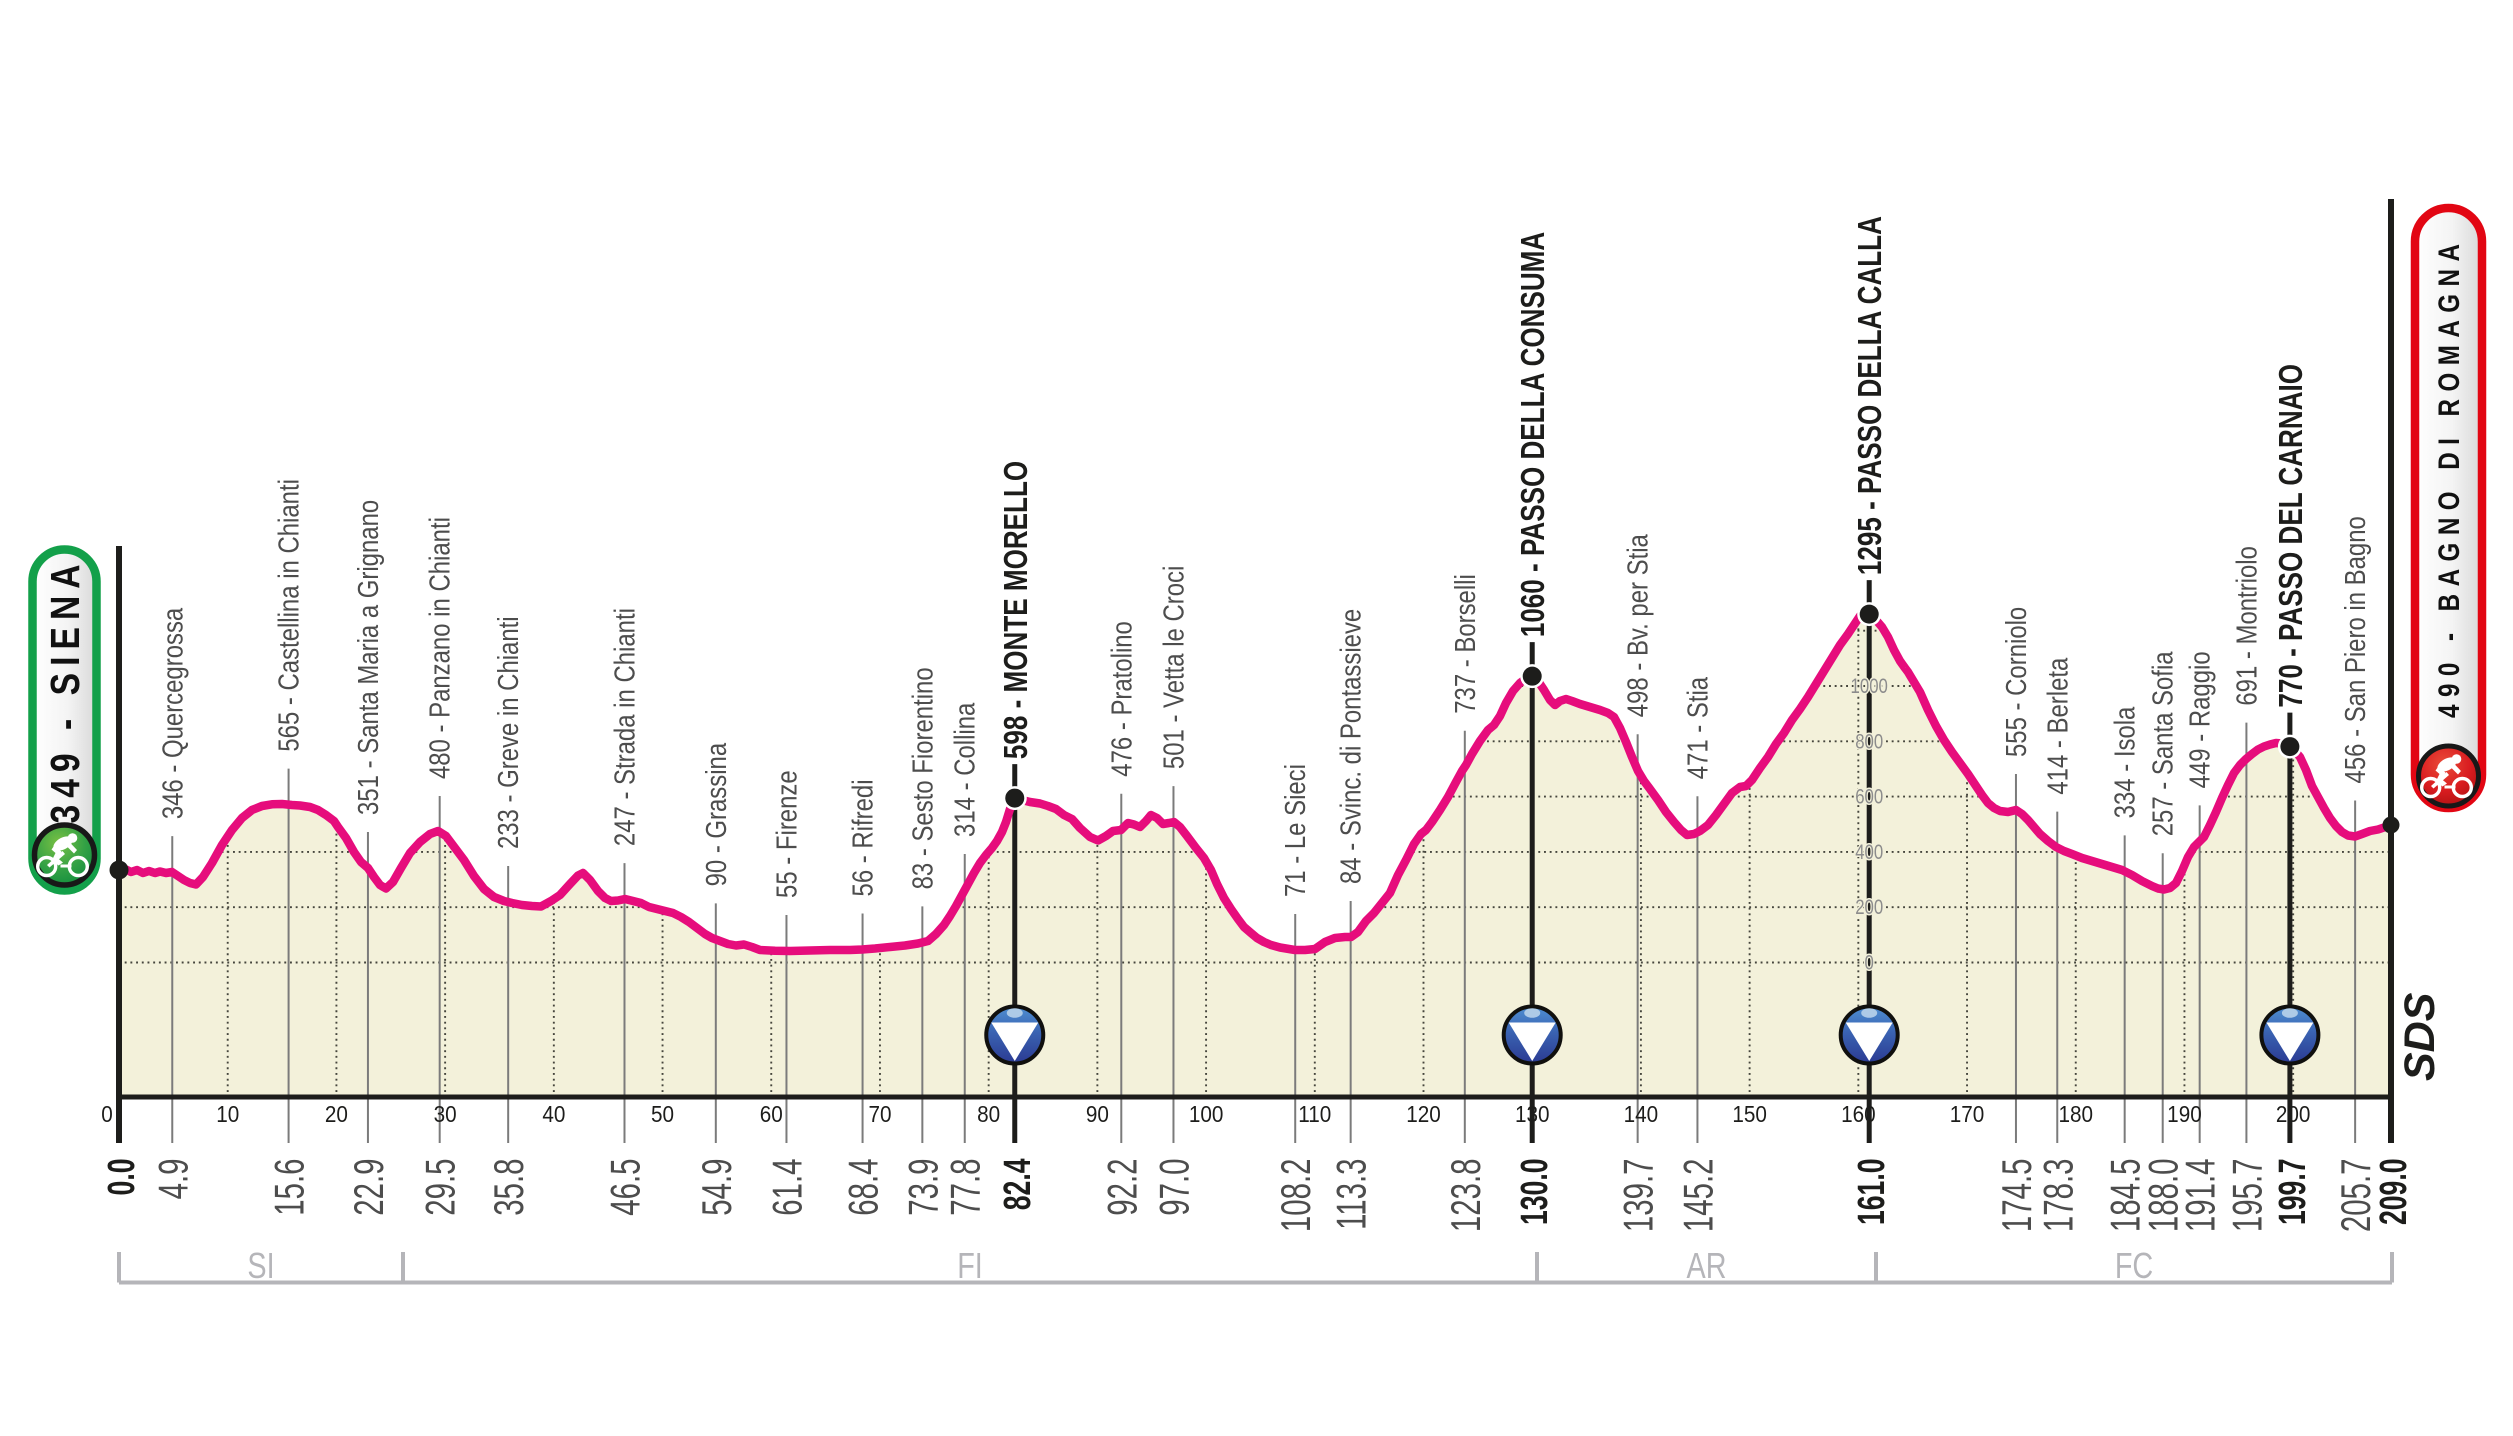  What do you see at coordinates (966, 1187) in the screenshot?
I see `svg-text: 77.8` at bounding box center [966, 1187].